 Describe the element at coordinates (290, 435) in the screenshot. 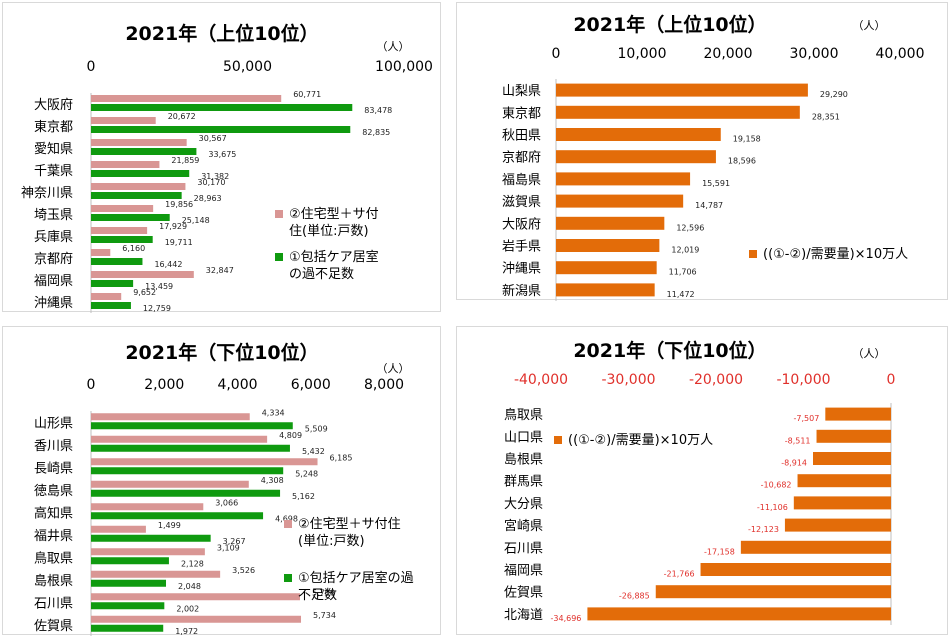

I see `data-label: 4,809` at that location.